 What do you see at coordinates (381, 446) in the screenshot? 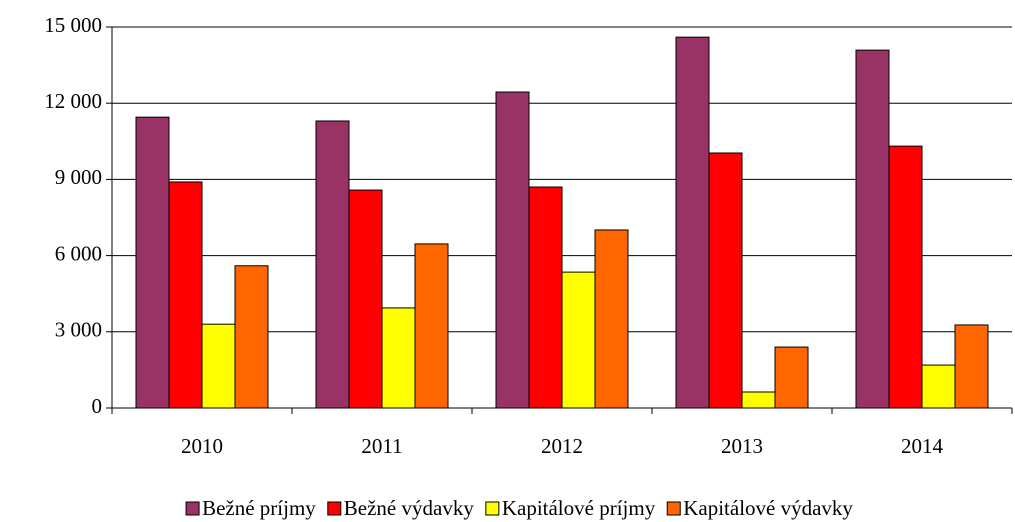
I see `x-tick-label: 2011` at bounding box center [381, 446].